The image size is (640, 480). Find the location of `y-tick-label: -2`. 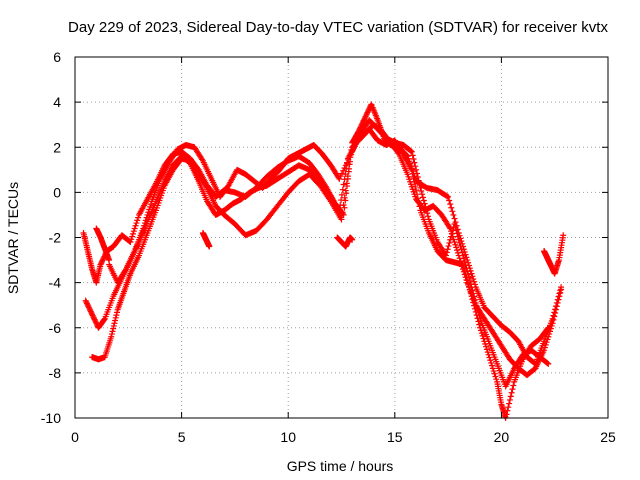

y-tick-label: -2 is located at coordinates (55, 238).